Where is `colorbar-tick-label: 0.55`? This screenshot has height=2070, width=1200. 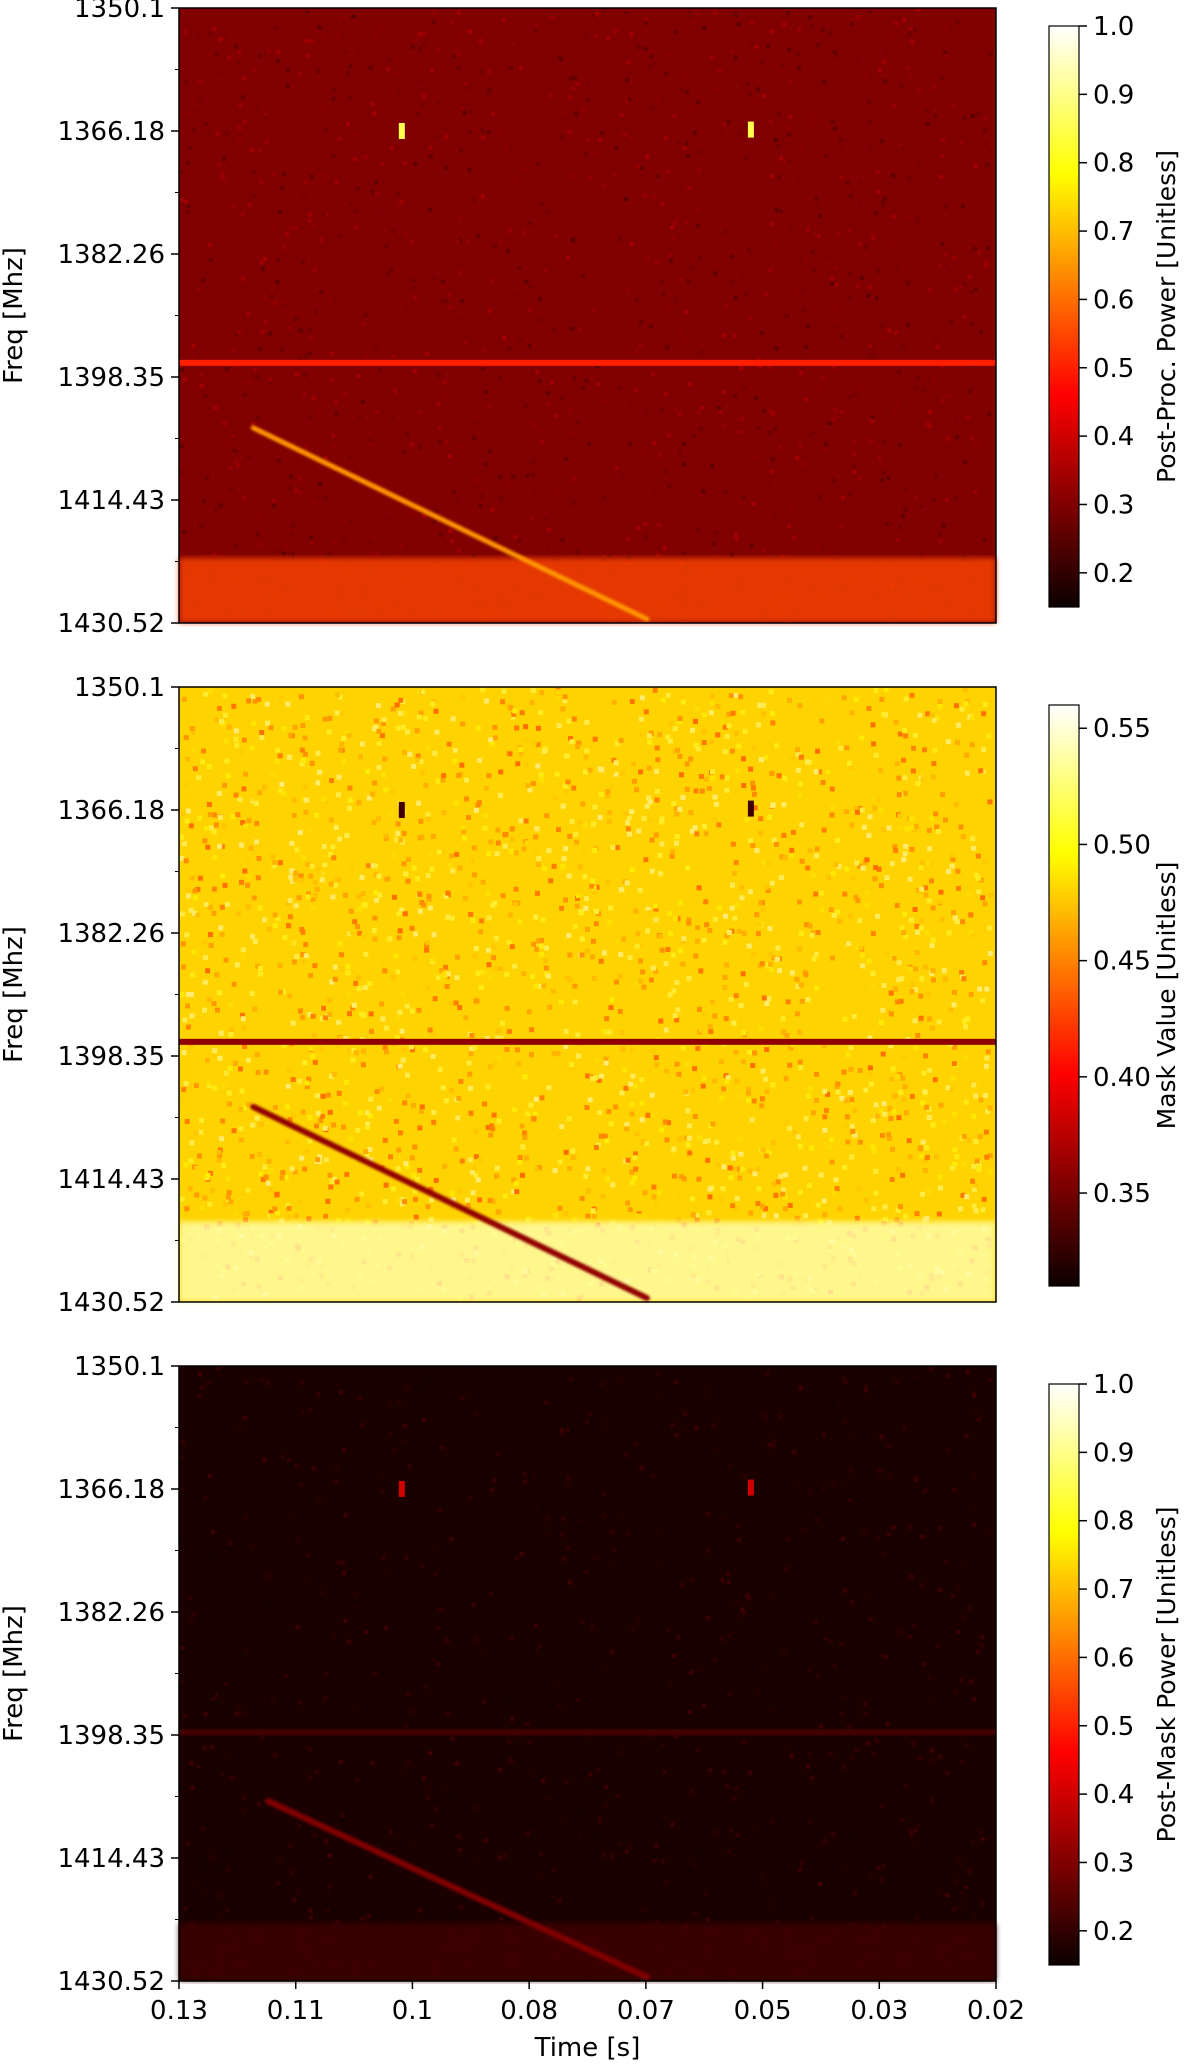 colorbar-tick-label: 0.55 is located at coordinates (1122, 729).